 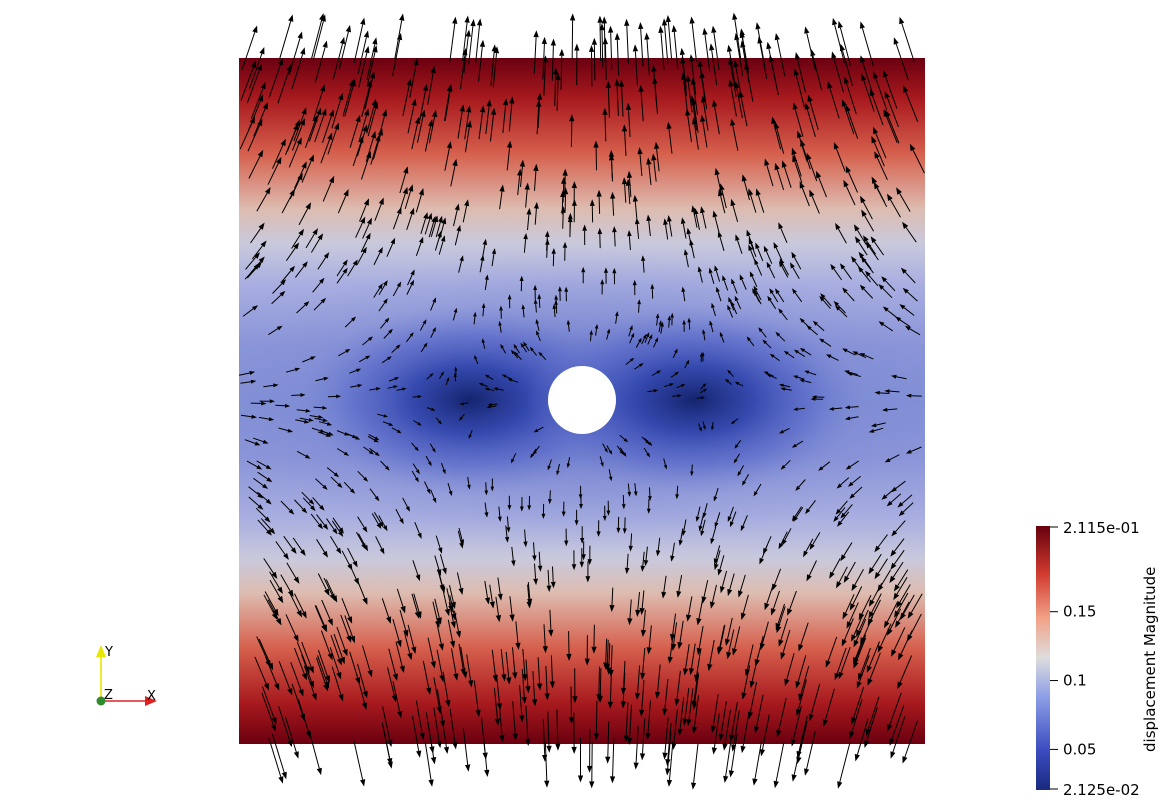 I want to click on colorbar-ticks: 0.15 0.1 0.05, so click(x=1073, y=680).